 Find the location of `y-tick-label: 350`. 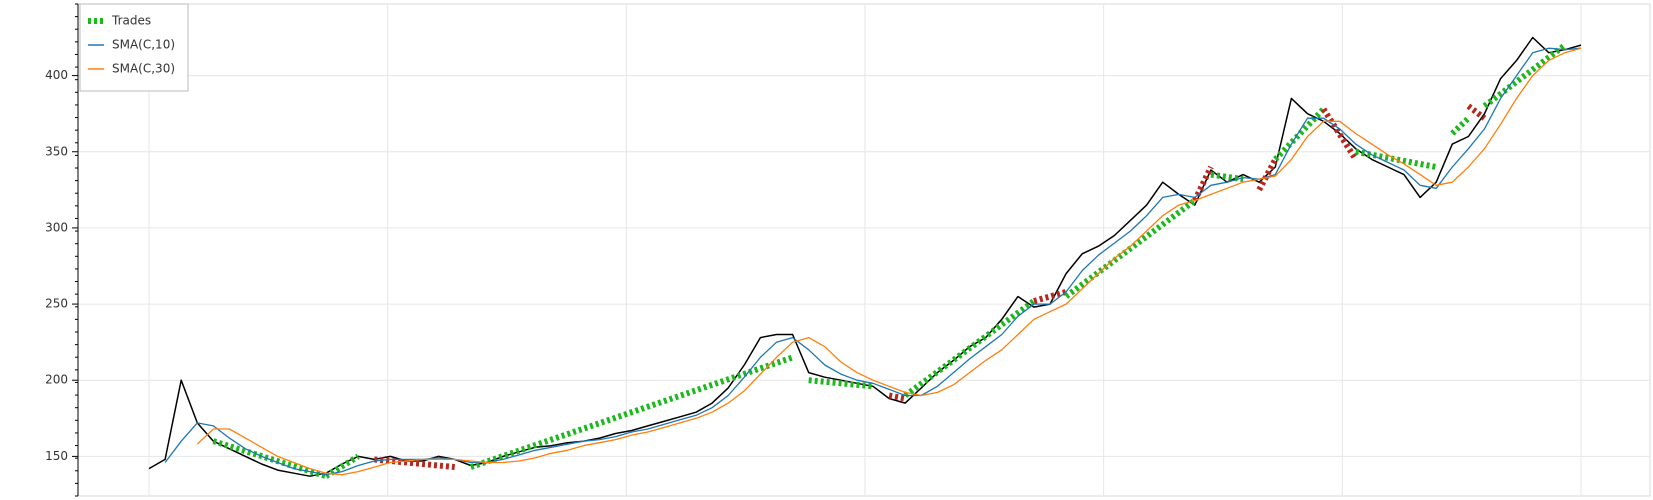

y-tick-label: 350 is located at coordinates (56, 151).